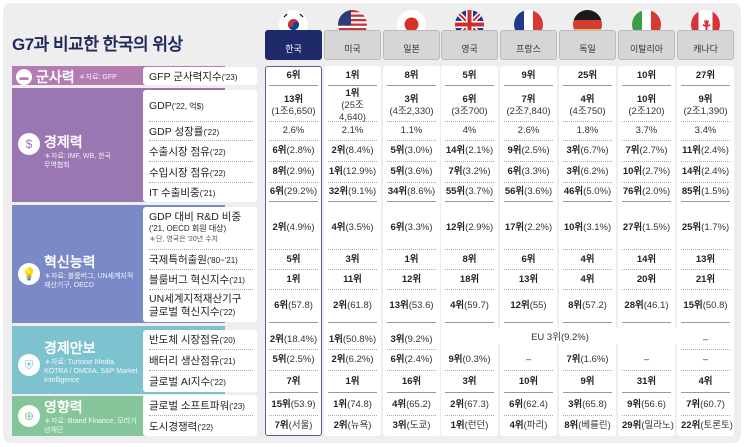 This screenshot has height=447, width=745. I want to click on metric-soft-power: 글로벌 소프트파워('23), so click(201, 405).